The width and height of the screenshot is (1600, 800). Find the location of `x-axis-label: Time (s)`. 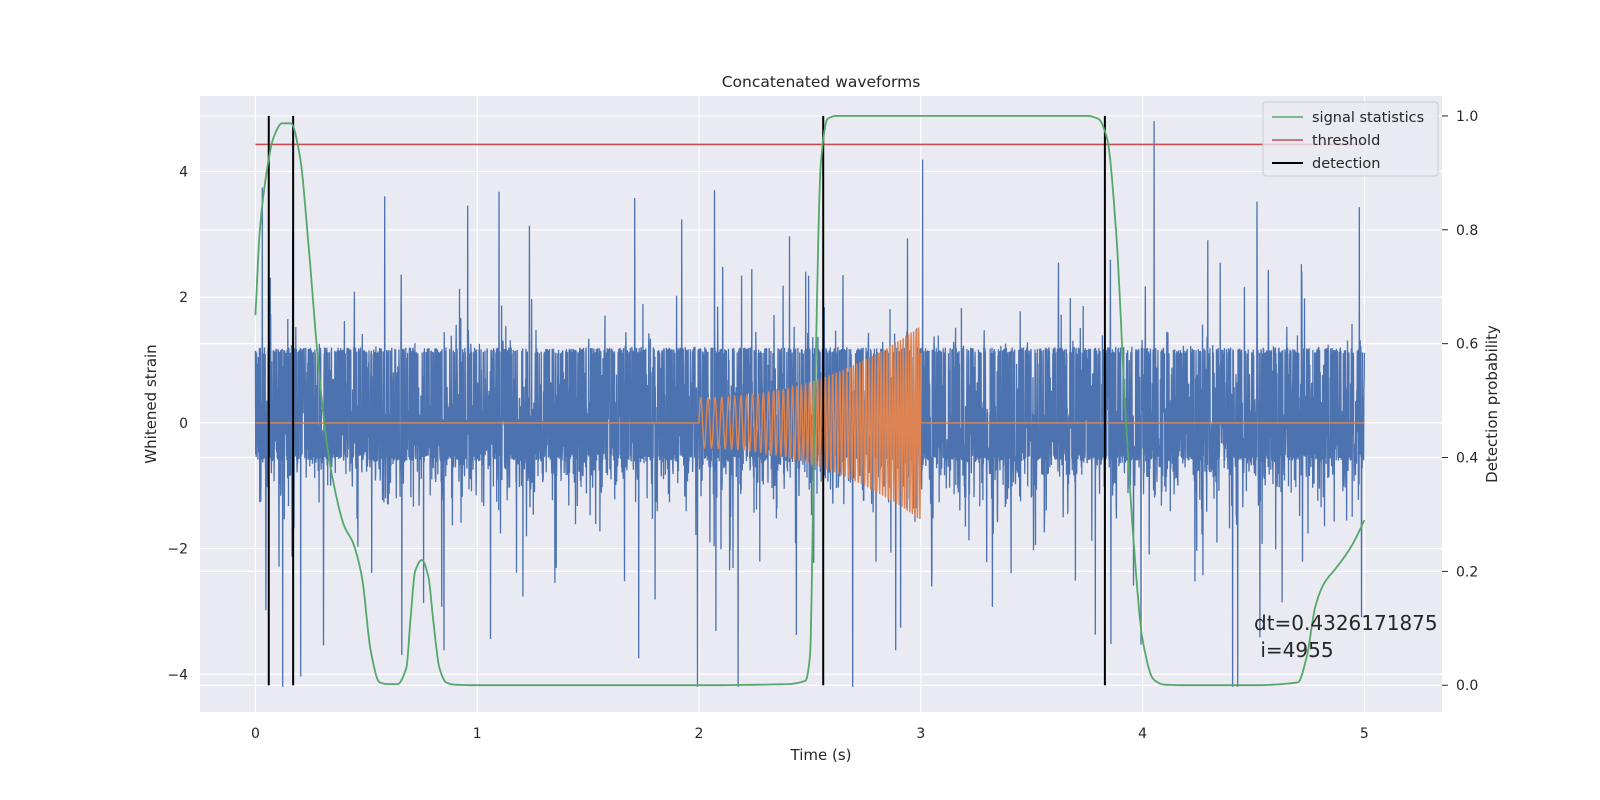

x-axis-label: Time (s) is located at coordinates (821, 755).